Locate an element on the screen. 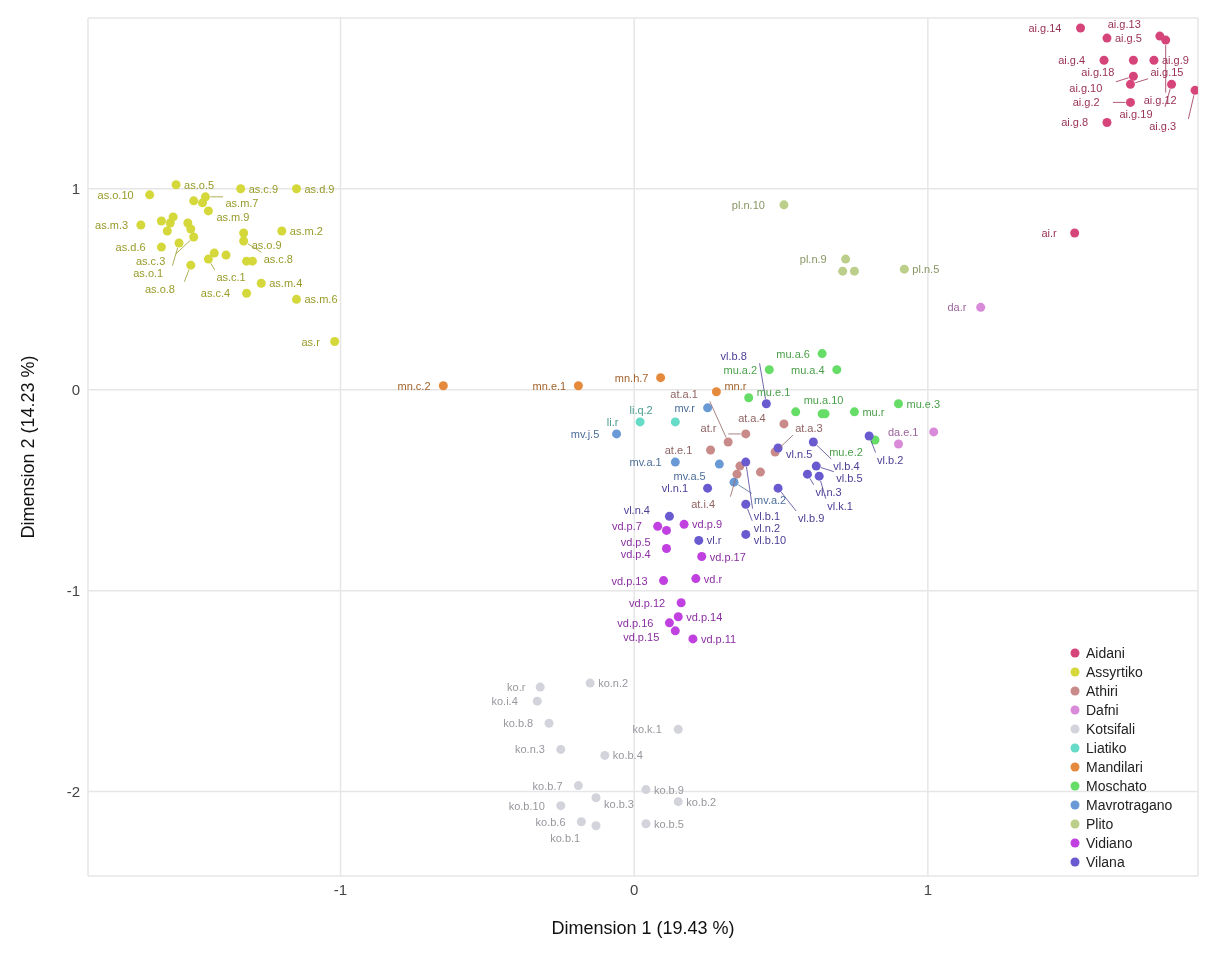 The height and width of the screenshot is (954, 1216). annotation: mv.a.1 is located at coordinates (645, 462).